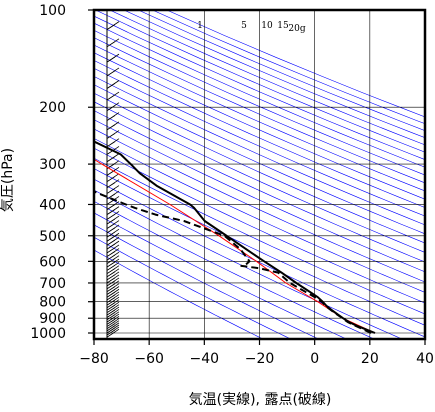  Describe the element at coordinates (8, 180) in the screenshot. I see `y-axis-title: 気圧(hPa)` at that location.